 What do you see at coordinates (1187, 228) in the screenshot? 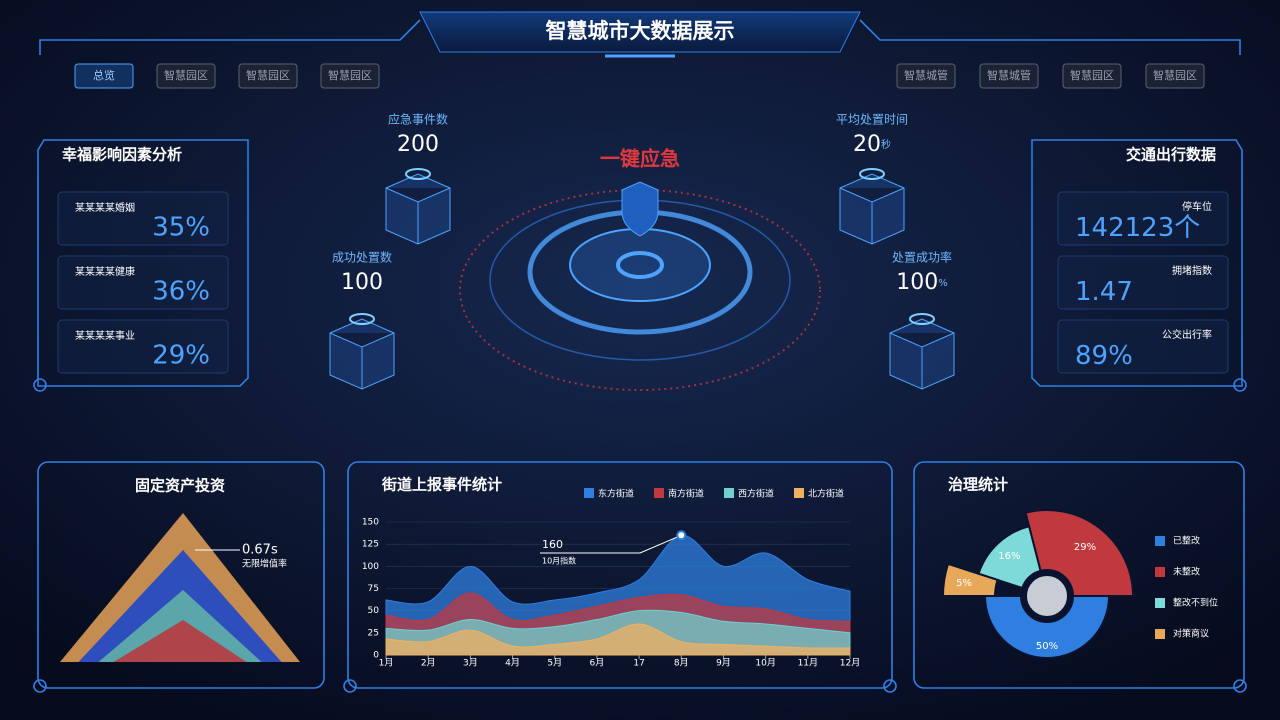
I see `stat-unit: 个` at bounding box center [1187, 228].